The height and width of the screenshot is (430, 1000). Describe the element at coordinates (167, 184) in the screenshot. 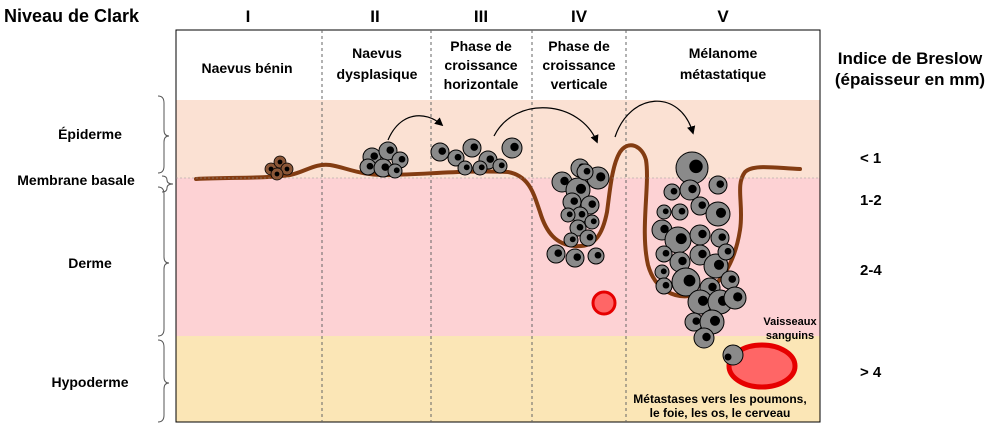

I see `bracket-membrane` at that location.